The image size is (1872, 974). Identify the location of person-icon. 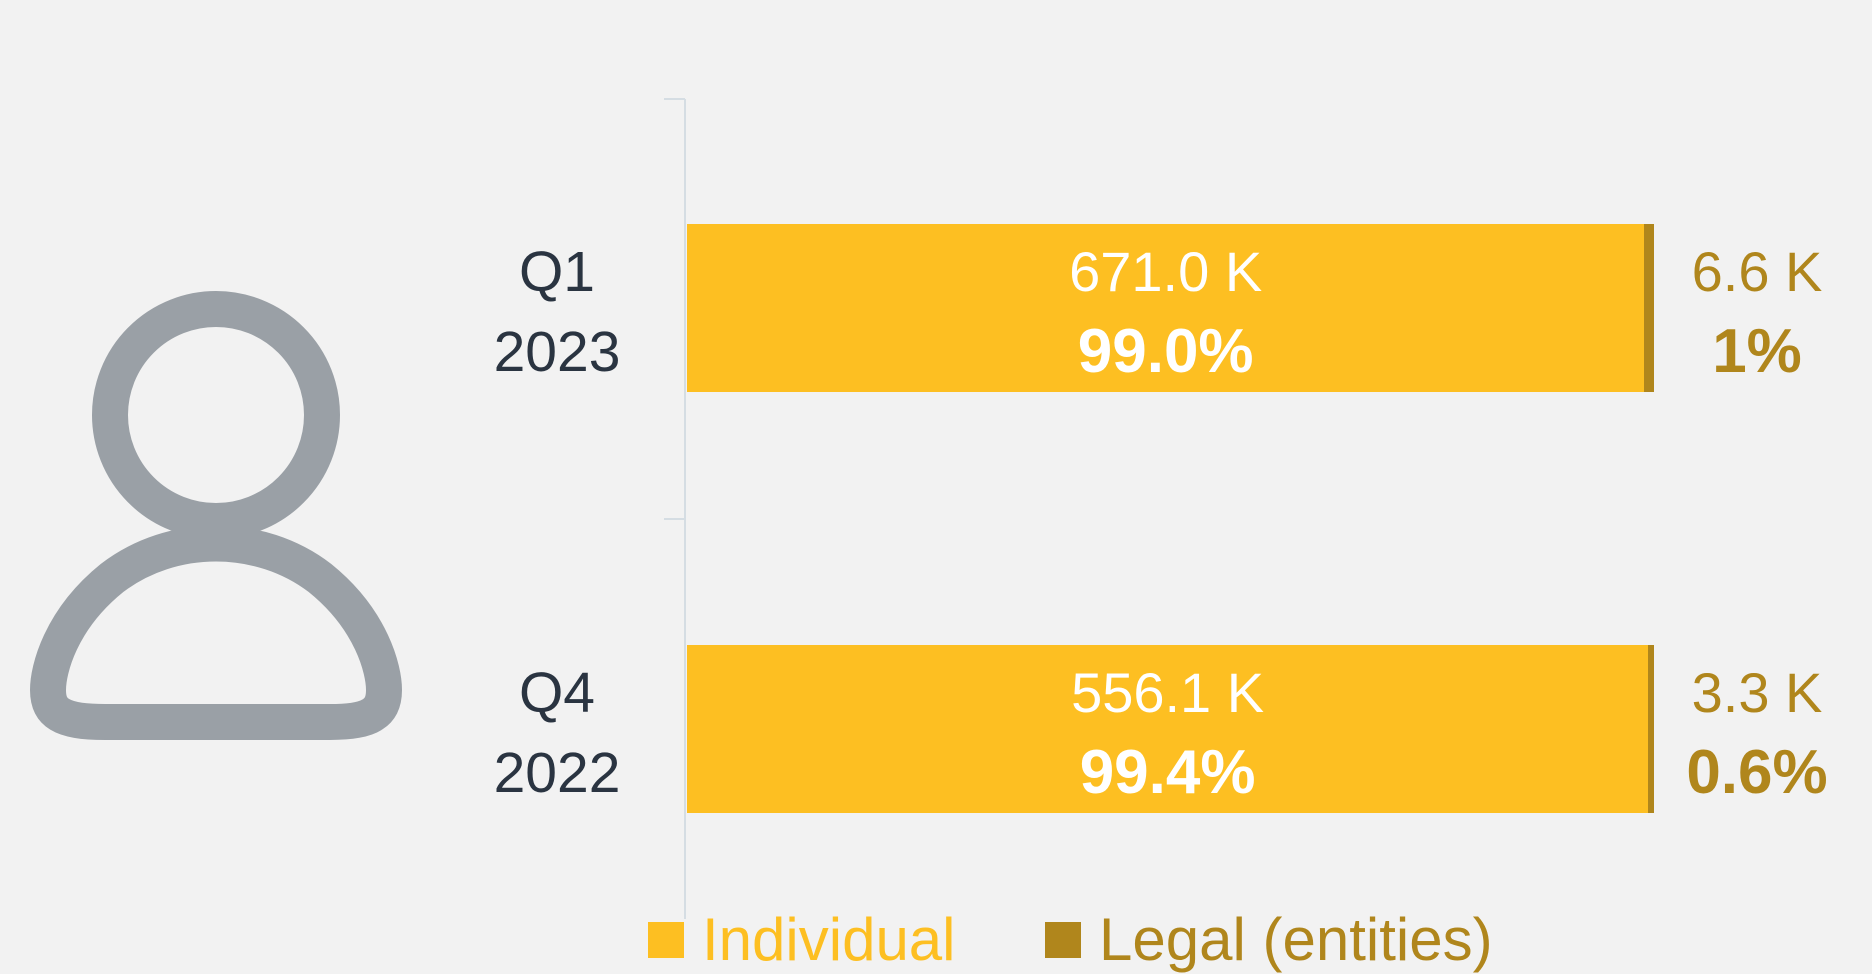
(216, 515).